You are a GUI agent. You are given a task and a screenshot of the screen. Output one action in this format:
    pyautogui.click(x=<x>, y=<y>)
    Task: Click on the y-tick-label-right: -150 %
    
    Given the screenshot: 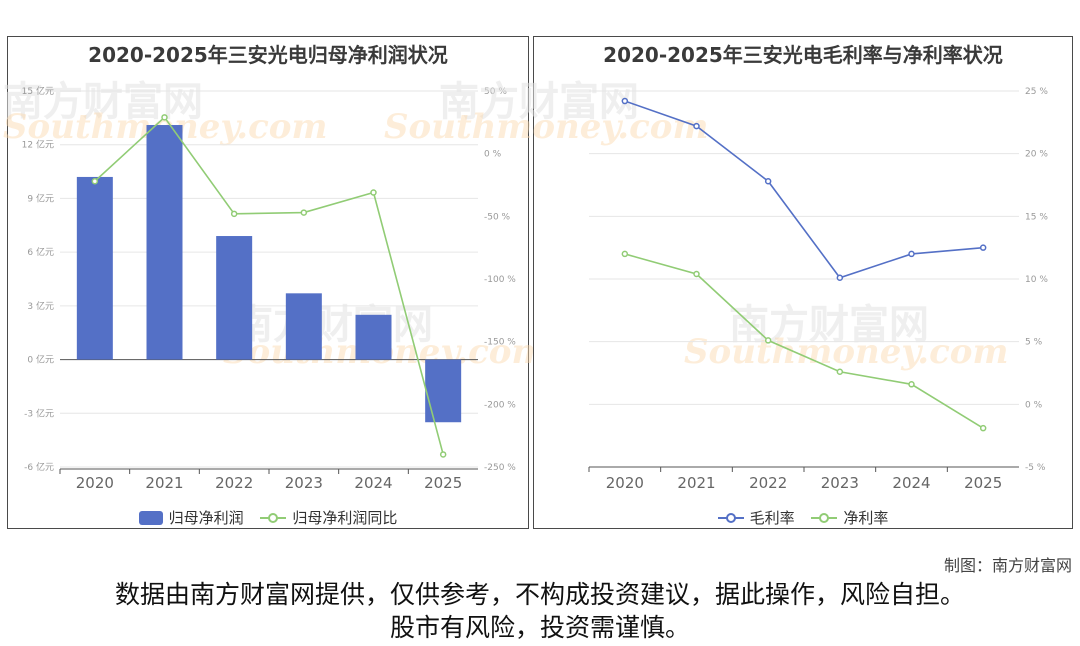 What is the action you would take?
    pyautogui.click(x=500, y=343)
    